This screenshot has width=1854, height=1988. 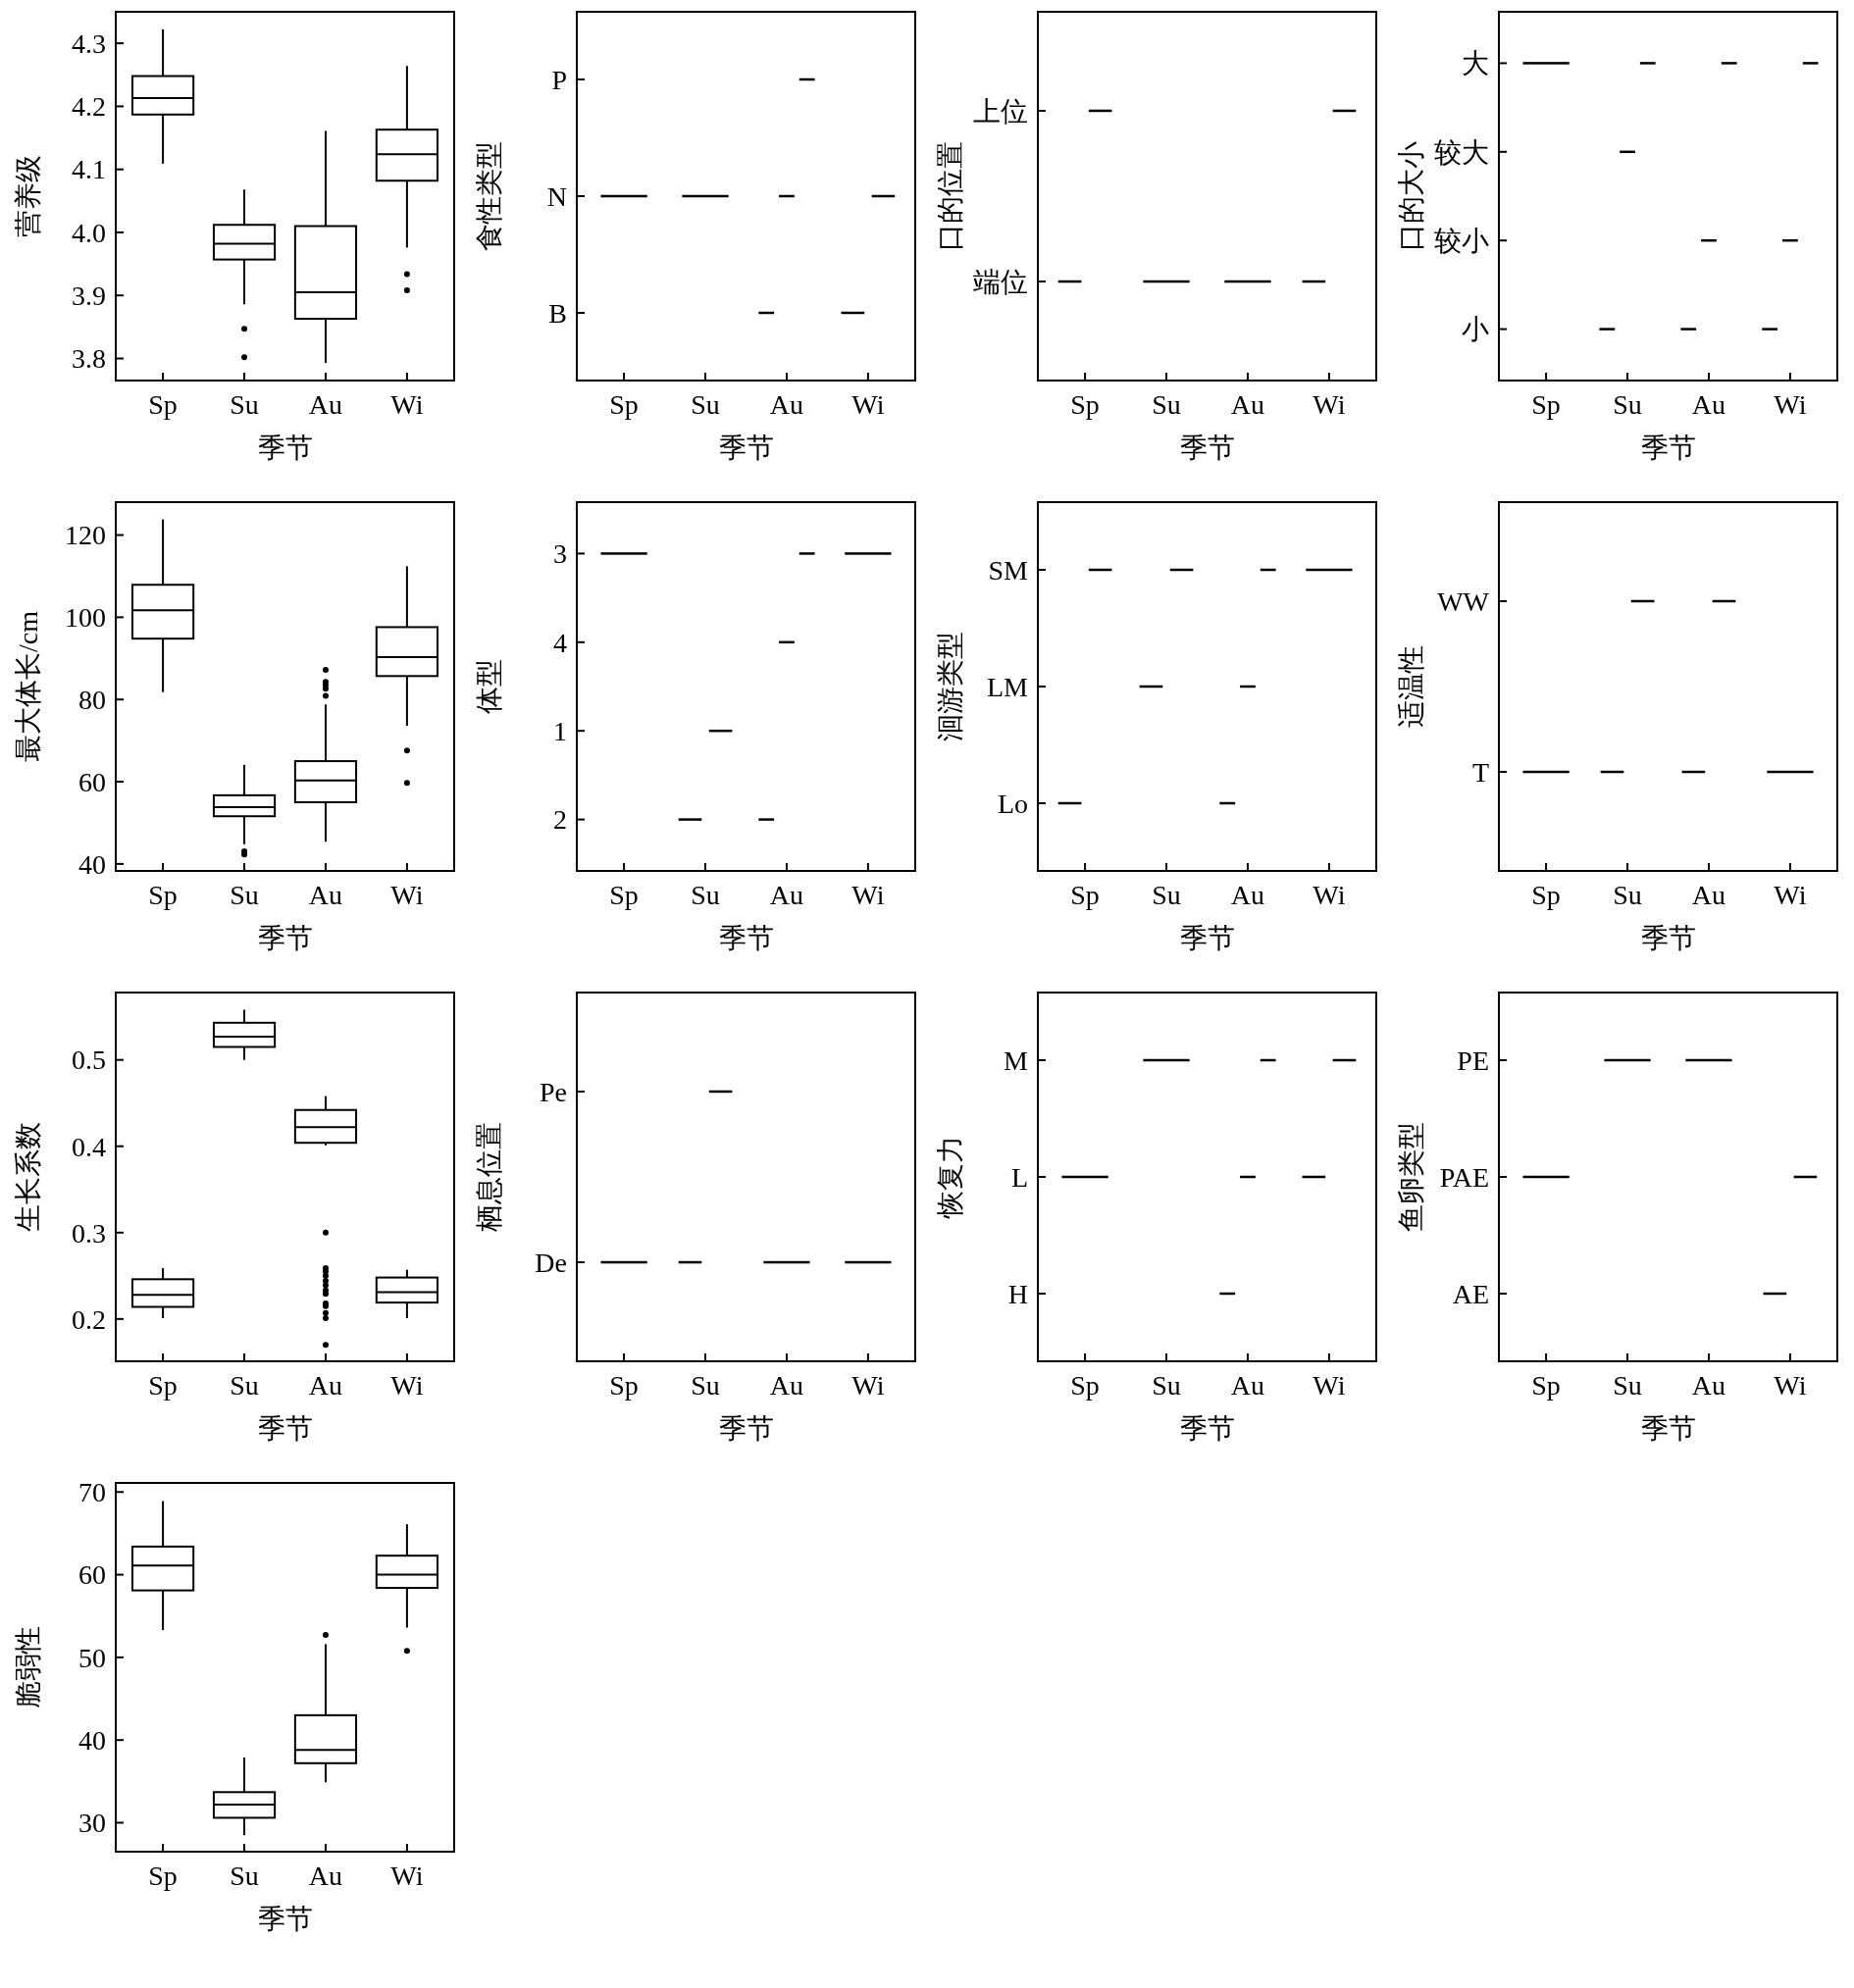 I want to click on y-tick-label: SM, so click(x=1008, y=570).